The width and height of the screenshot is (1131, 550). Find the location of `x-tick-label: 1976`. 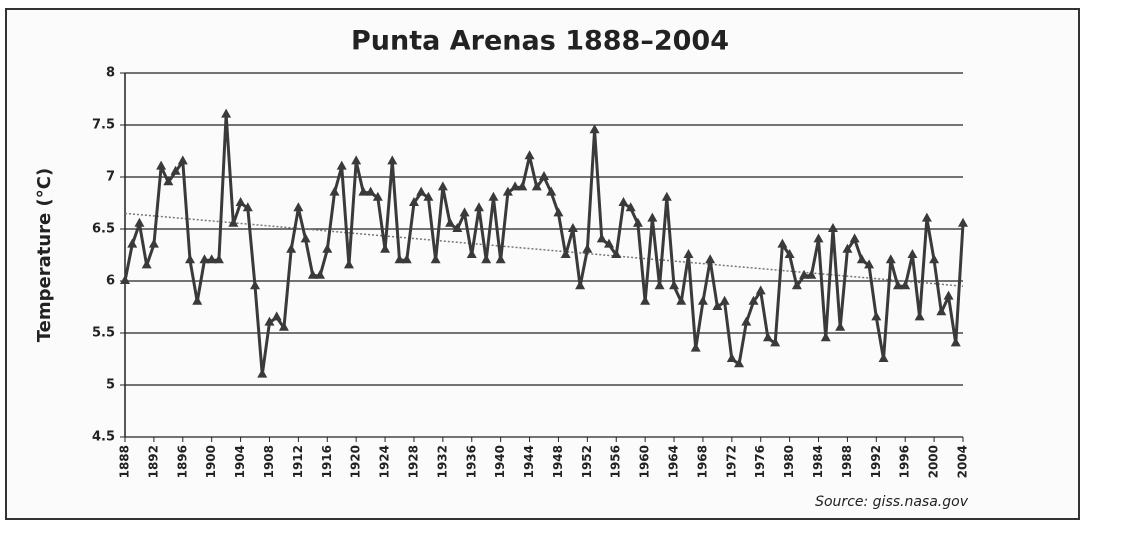

x-tick-label: 1976 is located at coordinates (760, 461).